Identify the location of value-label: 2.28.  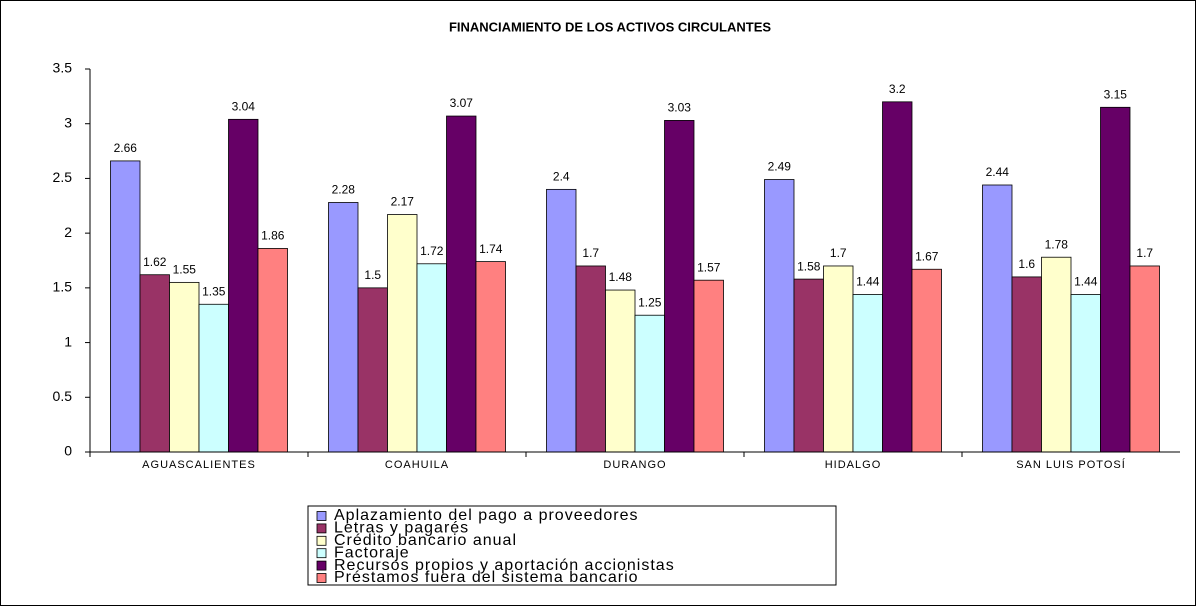
(344, 190).